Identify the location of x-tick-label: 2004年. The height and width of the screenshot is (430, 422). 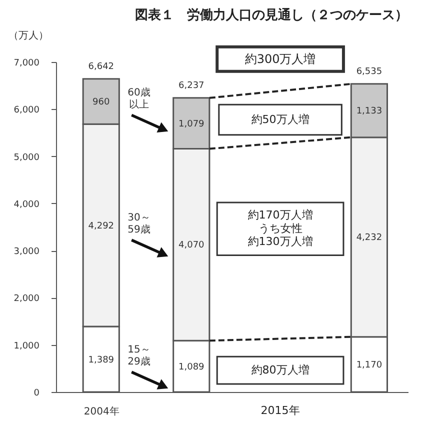
(102, 412).